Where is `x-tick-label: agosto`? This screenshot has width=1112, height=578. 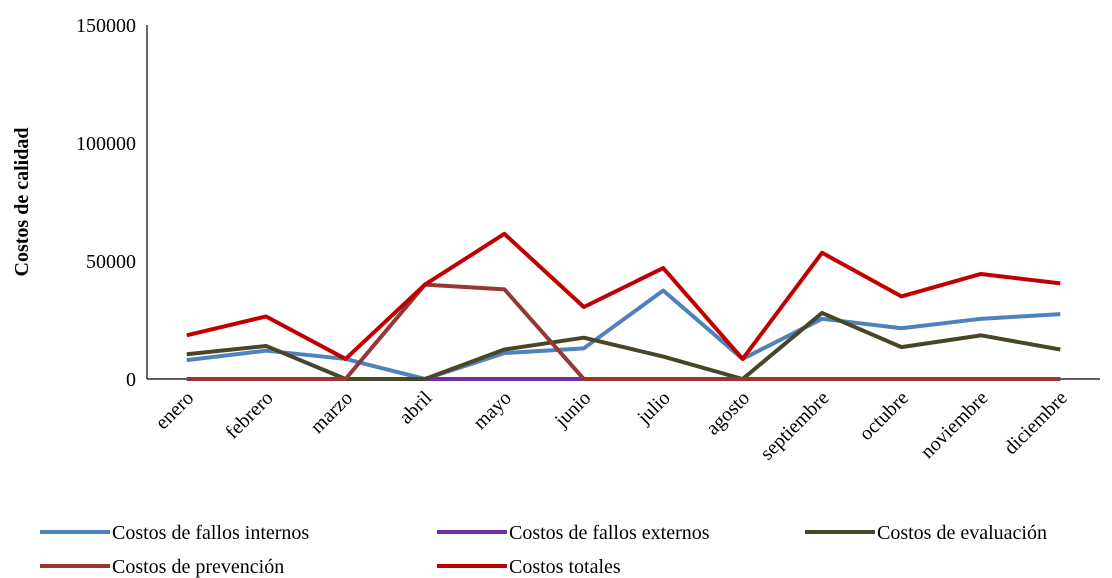
x-tick-label: agosto is located at coordinates (728, 413).